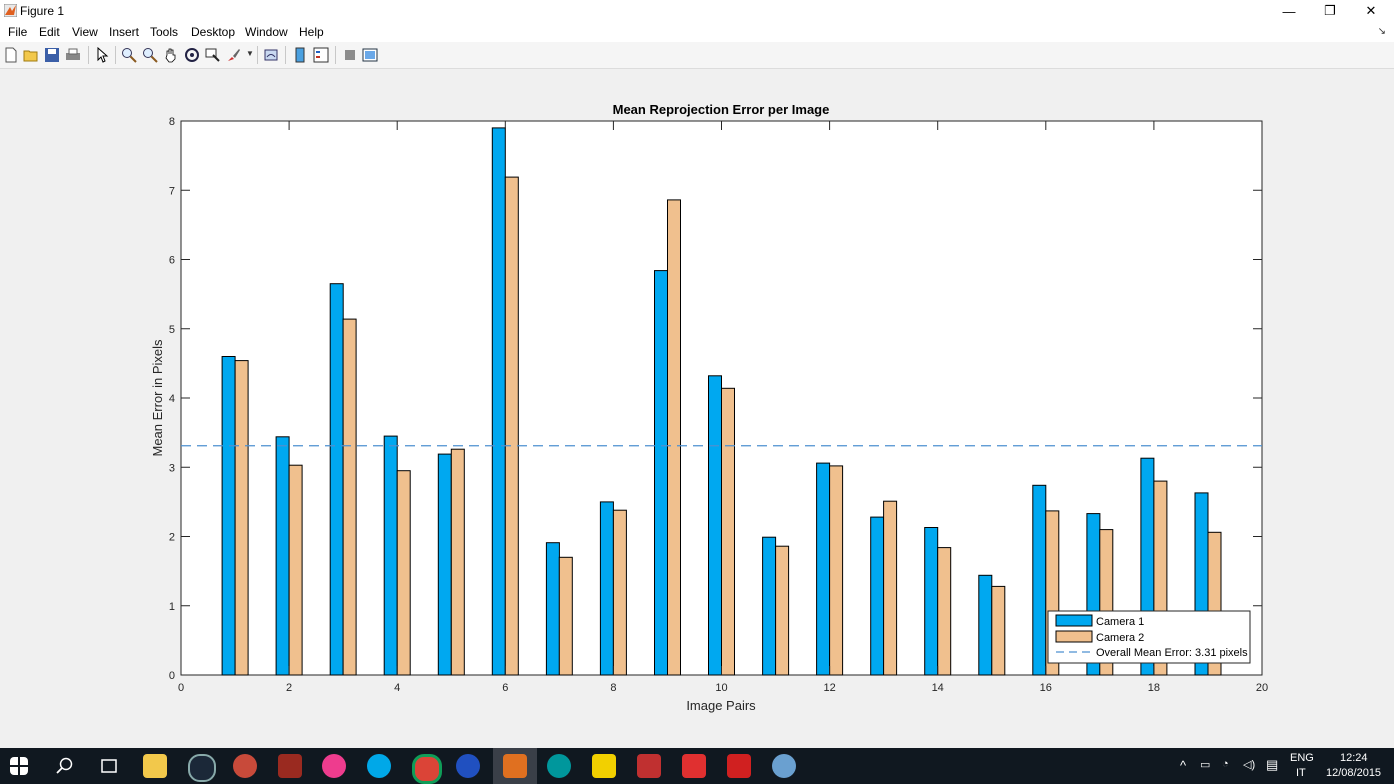 This screenshot has height=784, width=1394. I want to click on y-tick-label: 8, so click(172, 122).